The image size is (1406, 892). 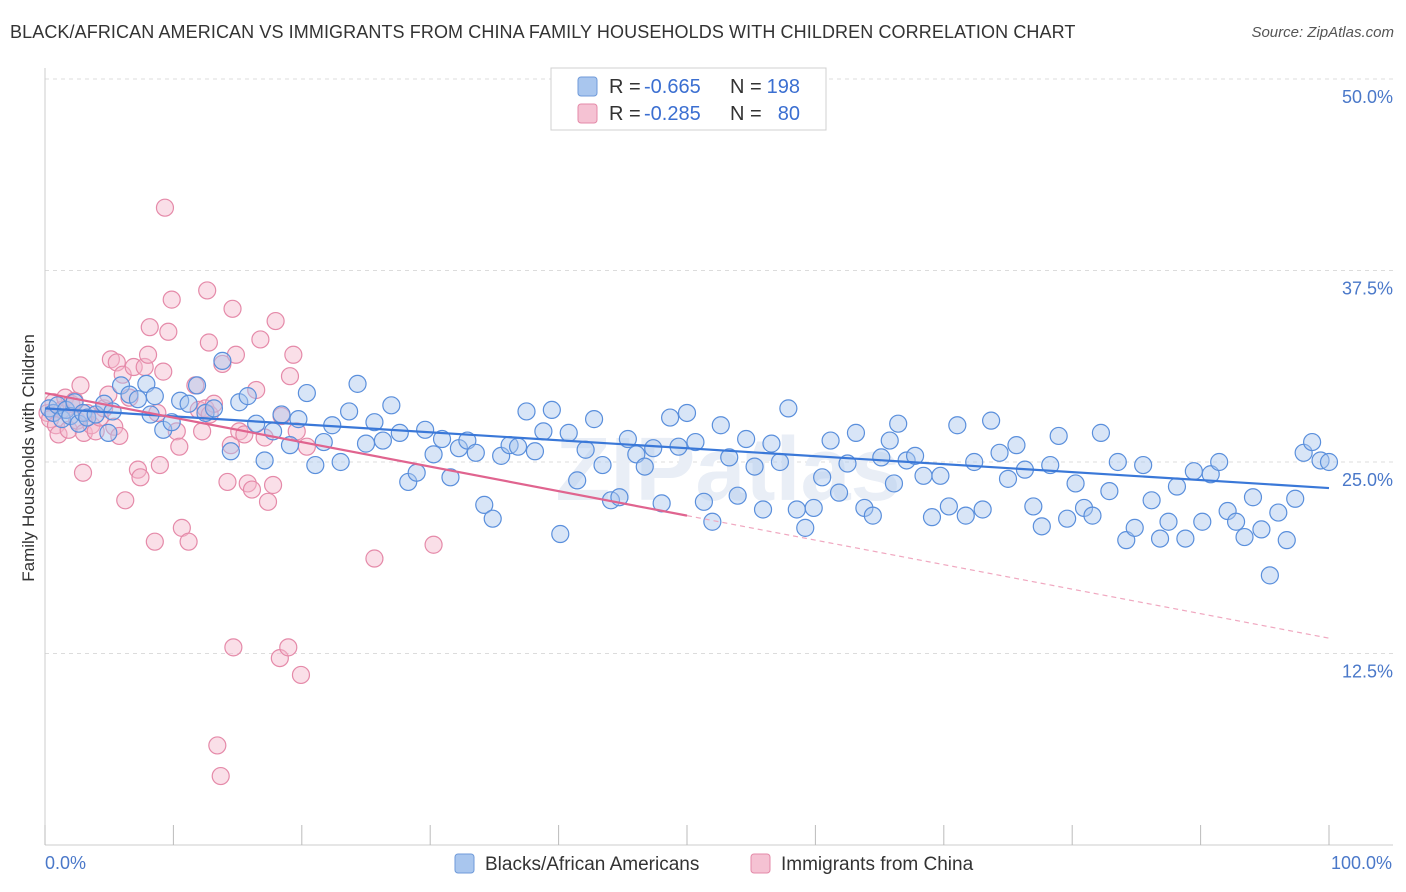 I want to click on legend-n-value-1: 198, so click(x=783, y=87).